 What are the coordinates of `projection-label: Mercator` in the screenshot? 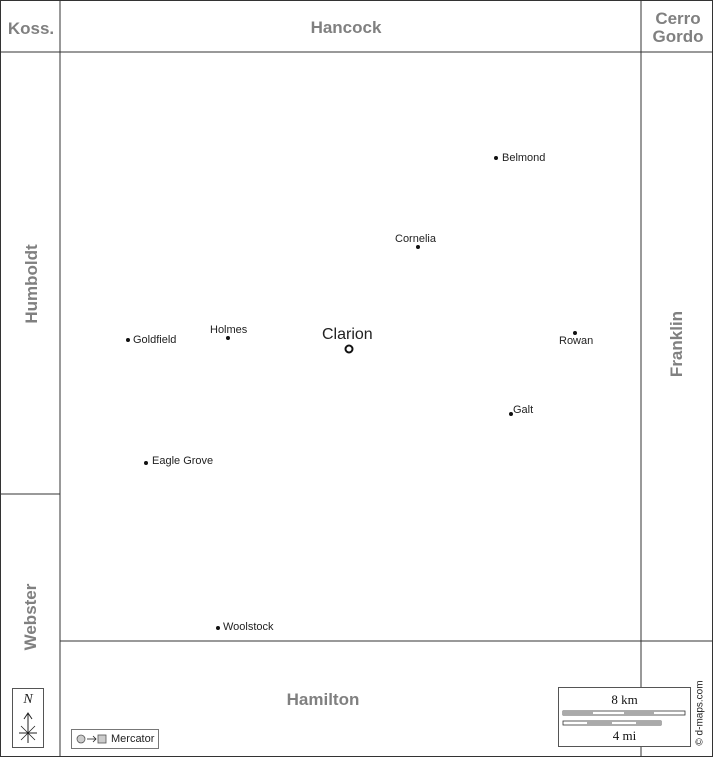 It's located at (133, 739).